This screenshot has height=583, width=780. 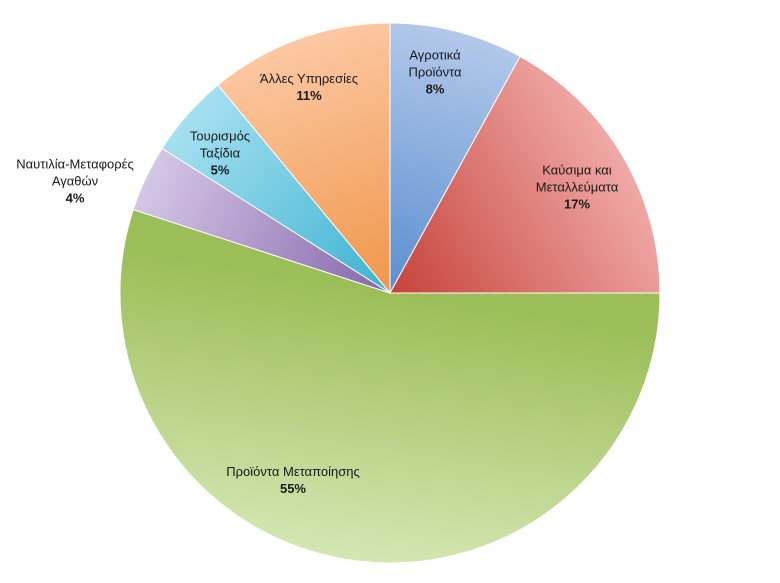 I want to click on slice-label-tourism: Τουρισμός Ταξίδια 5%, so click(x=220, y=153).